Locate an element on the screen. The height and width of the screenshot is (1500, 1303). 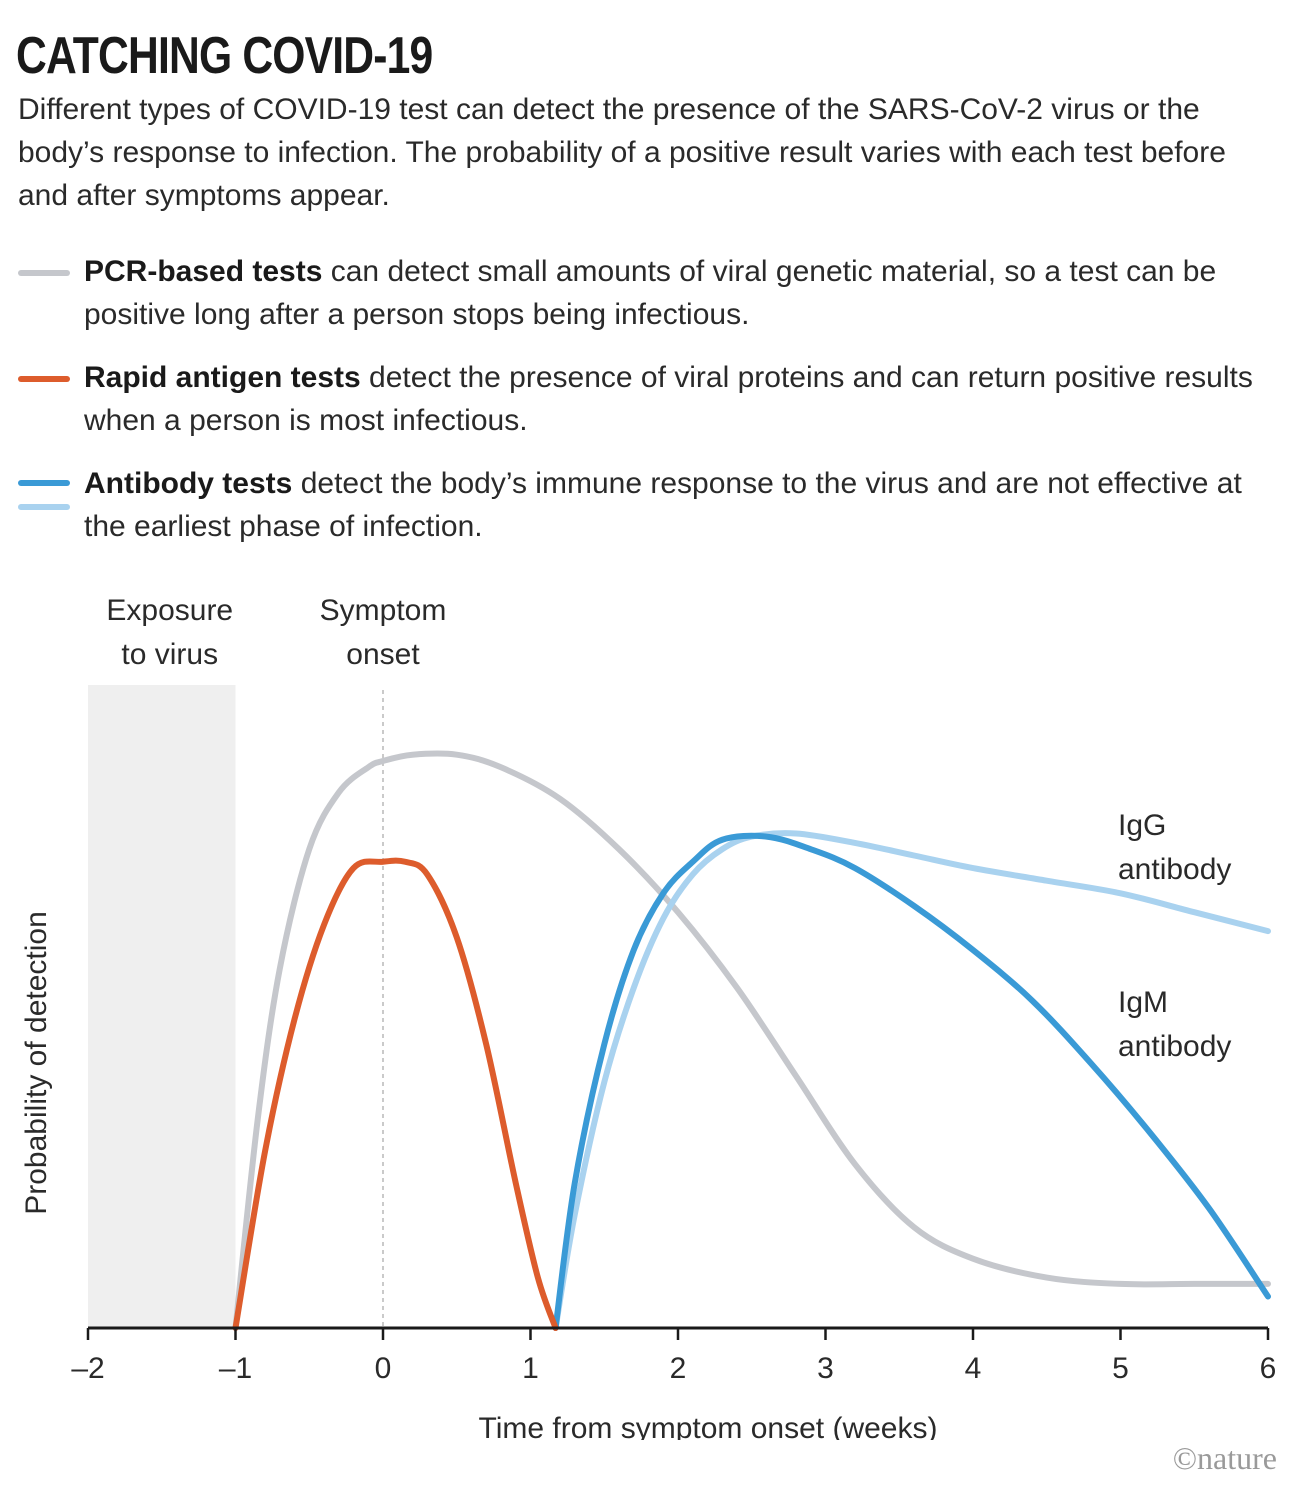
series-label-igm: antibody is located at coordinates (1174, 1046).